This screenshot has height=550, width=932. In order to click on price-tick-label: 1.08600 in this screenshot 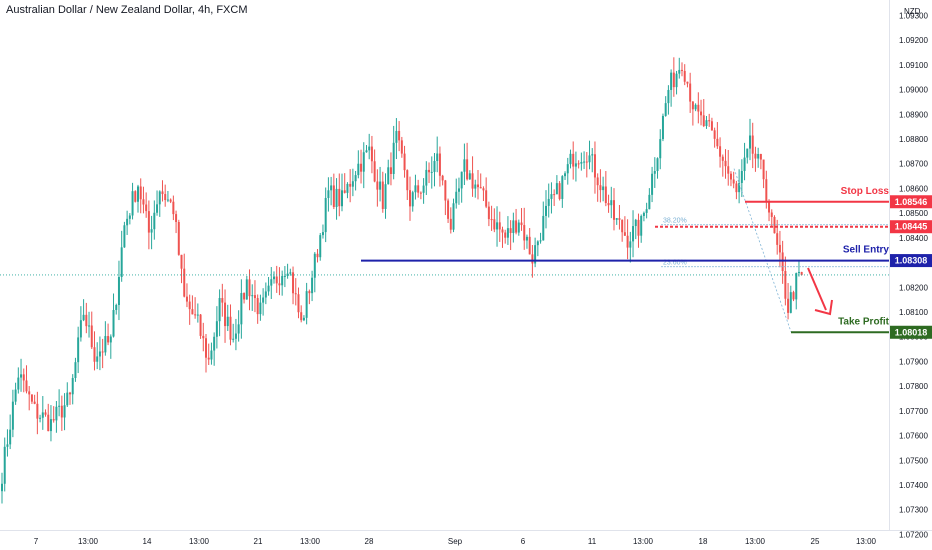, I will do `click(913, 188)`.